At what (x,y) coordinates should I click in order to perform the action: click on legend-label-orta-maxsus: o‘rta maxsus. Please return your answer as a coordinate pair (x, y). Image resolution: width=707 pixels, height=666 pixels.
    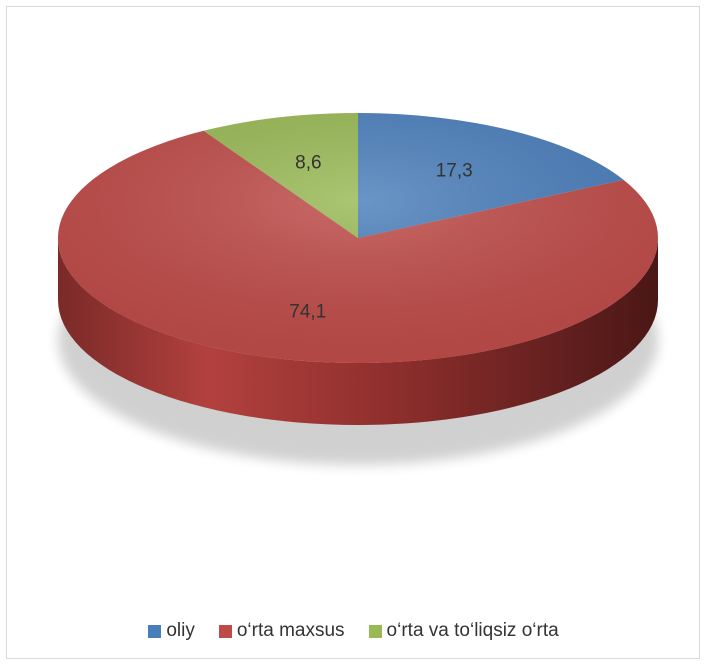
    Looking at the image, I should click on (290, 630).